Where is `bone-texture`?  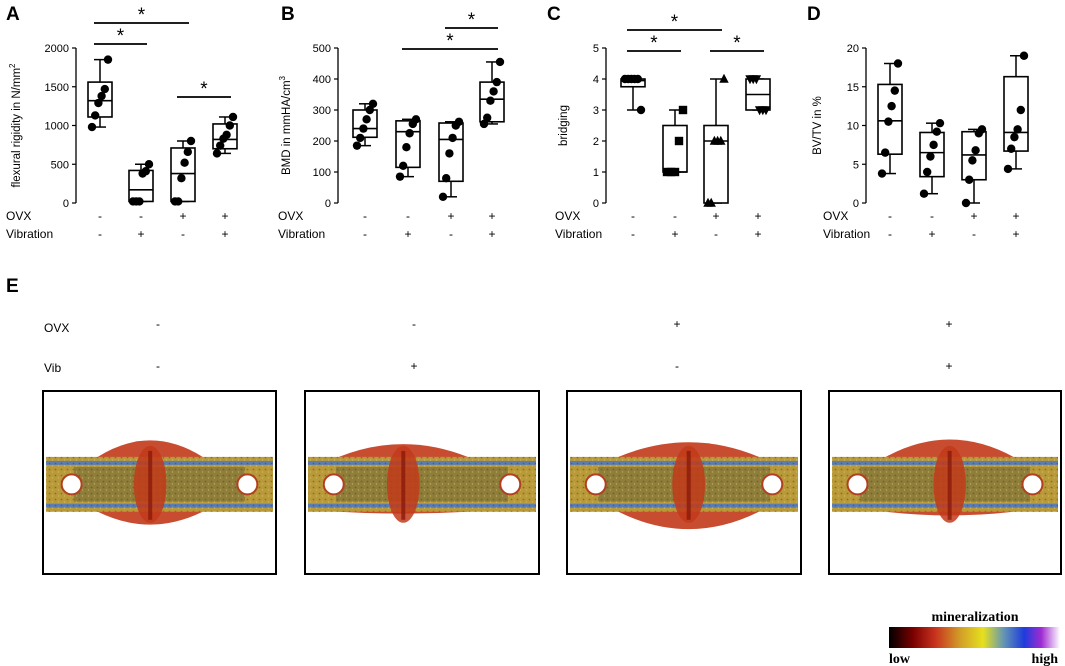
bone-texture is located at coordinates (422, 484).